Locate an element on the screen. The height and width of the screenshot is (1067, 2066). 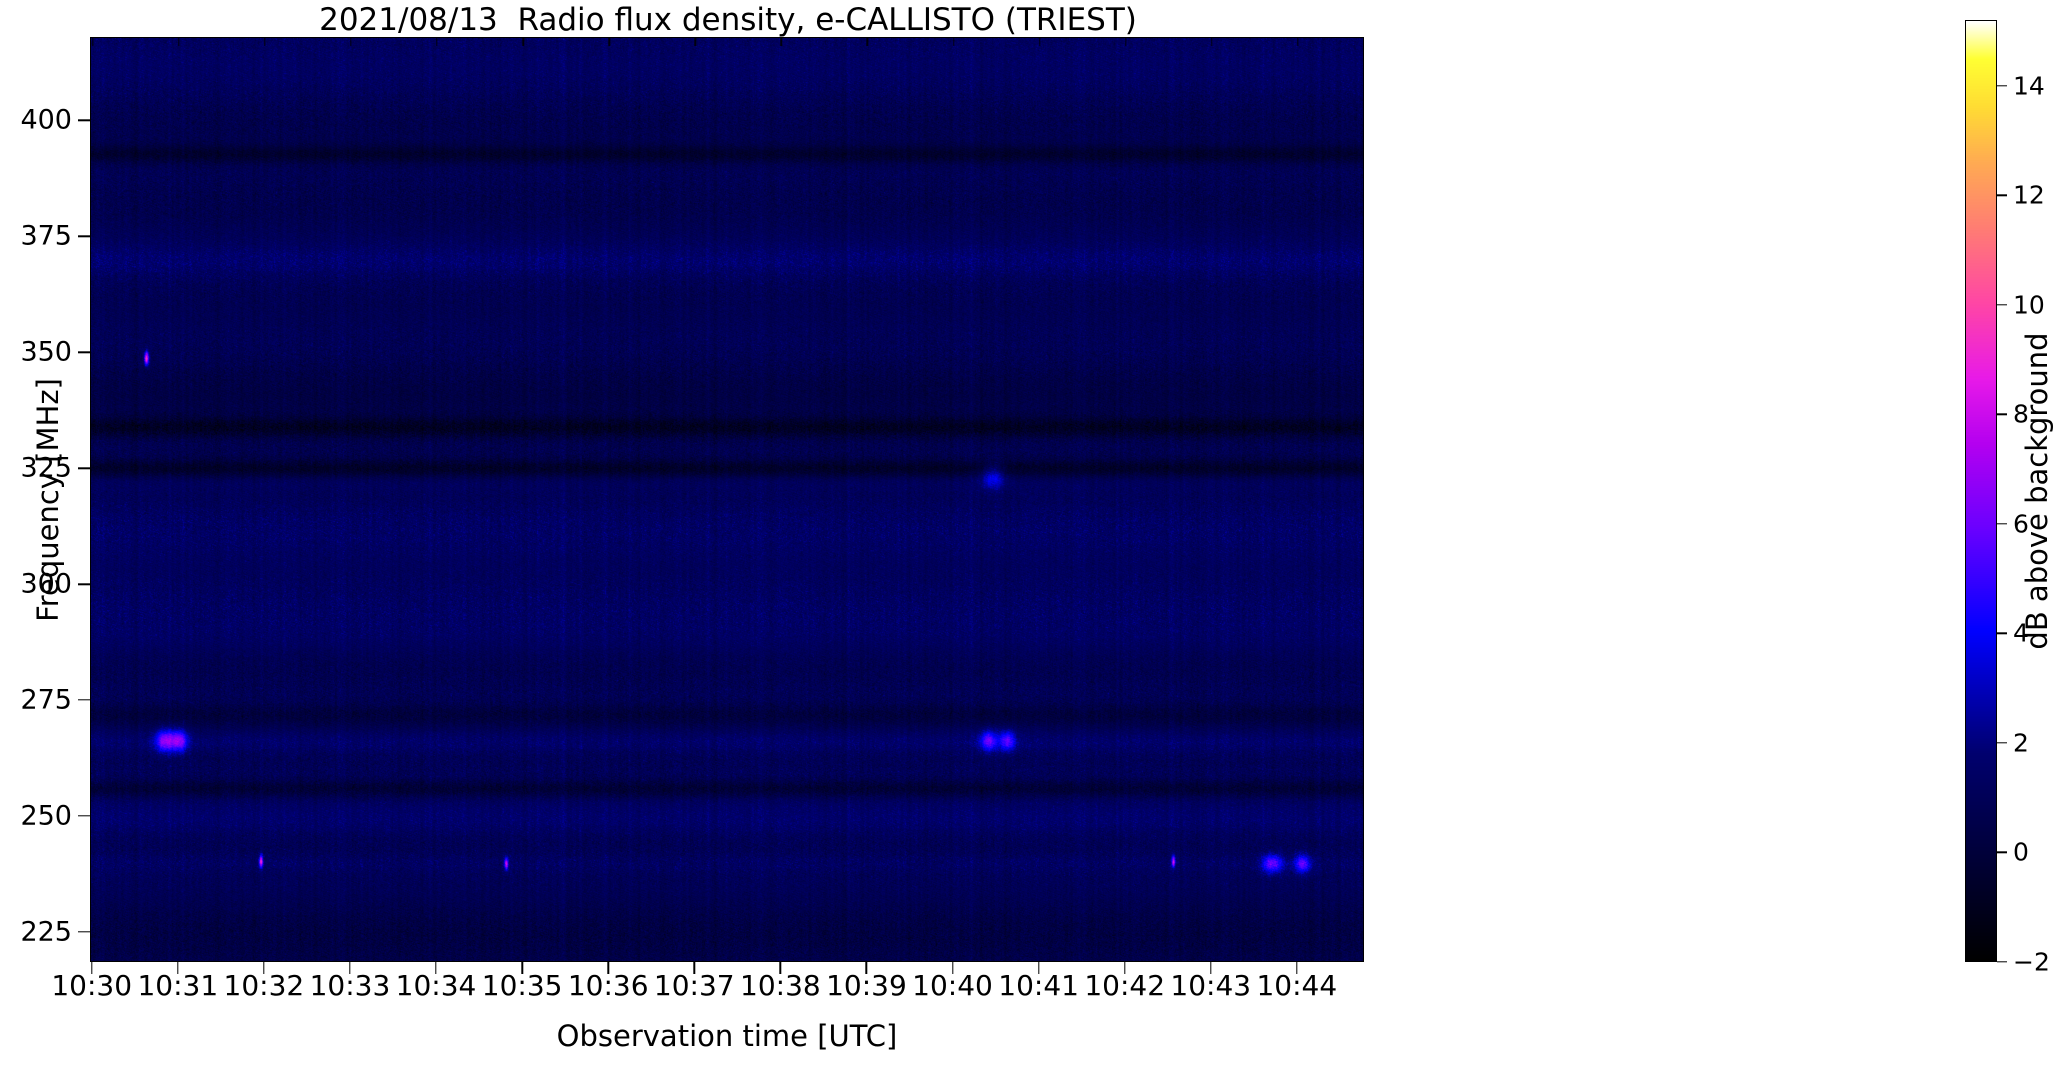
x-axis-label: Observation time [UTC] is located at coordinates (727, 1036).